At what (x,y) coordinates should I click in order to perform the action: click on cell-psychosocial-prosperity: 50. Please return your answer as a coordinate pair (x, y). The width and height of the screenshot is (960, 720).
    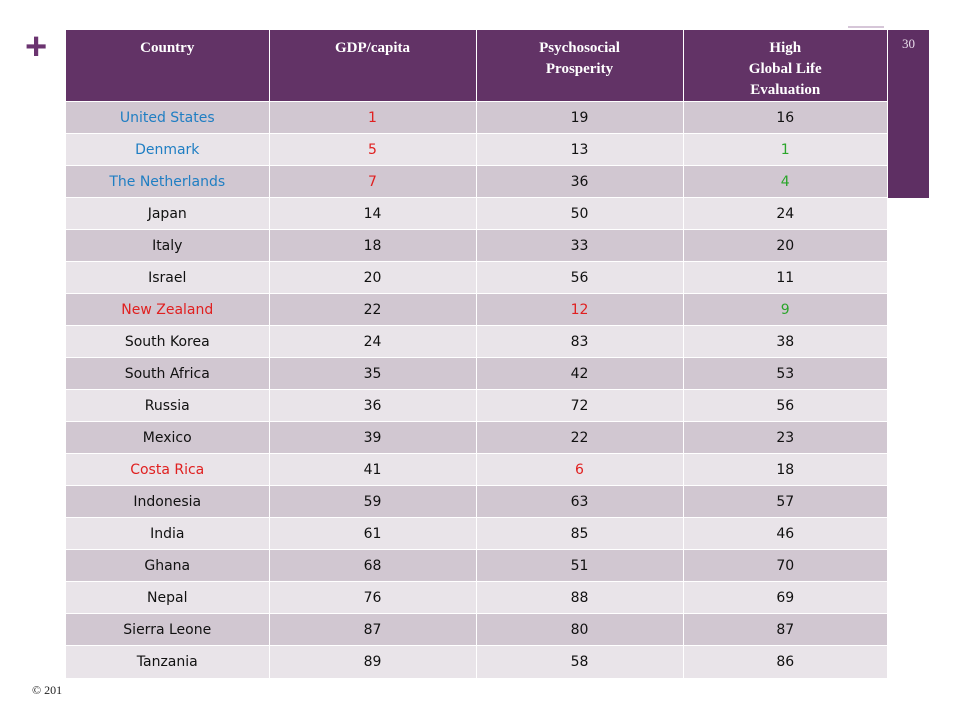
    Looking at the image, I should click on (580, 213).